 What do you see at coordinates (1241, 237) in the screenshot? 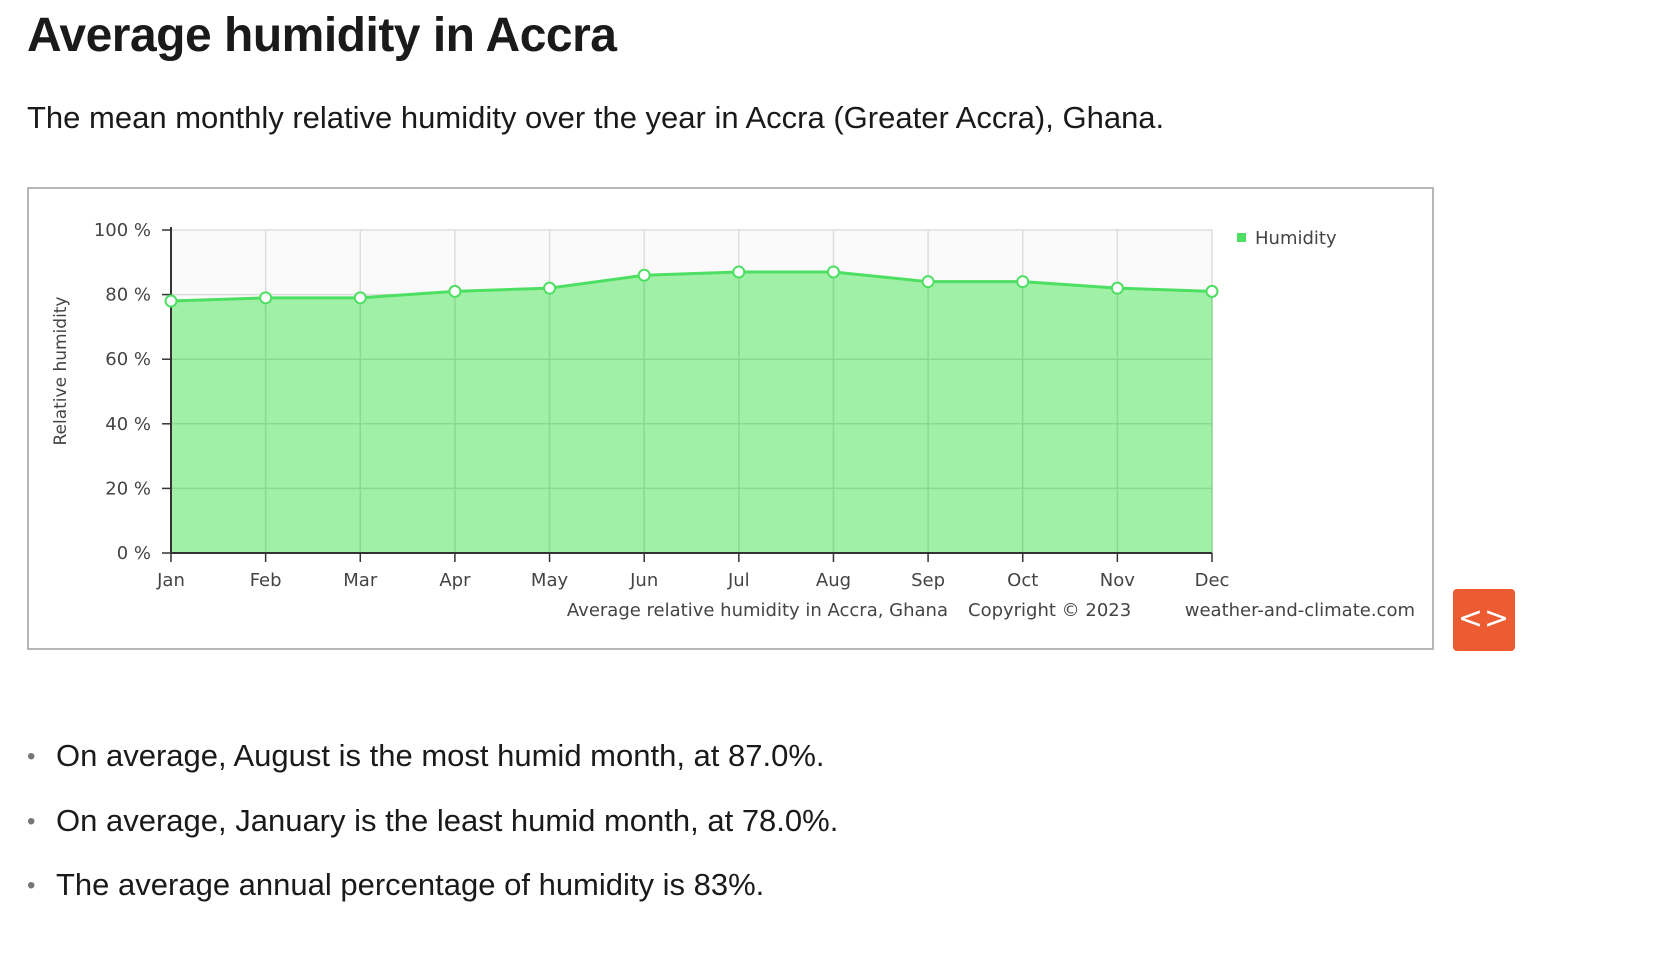
I see `legend-swatch` at bounding box center [1241, 237].